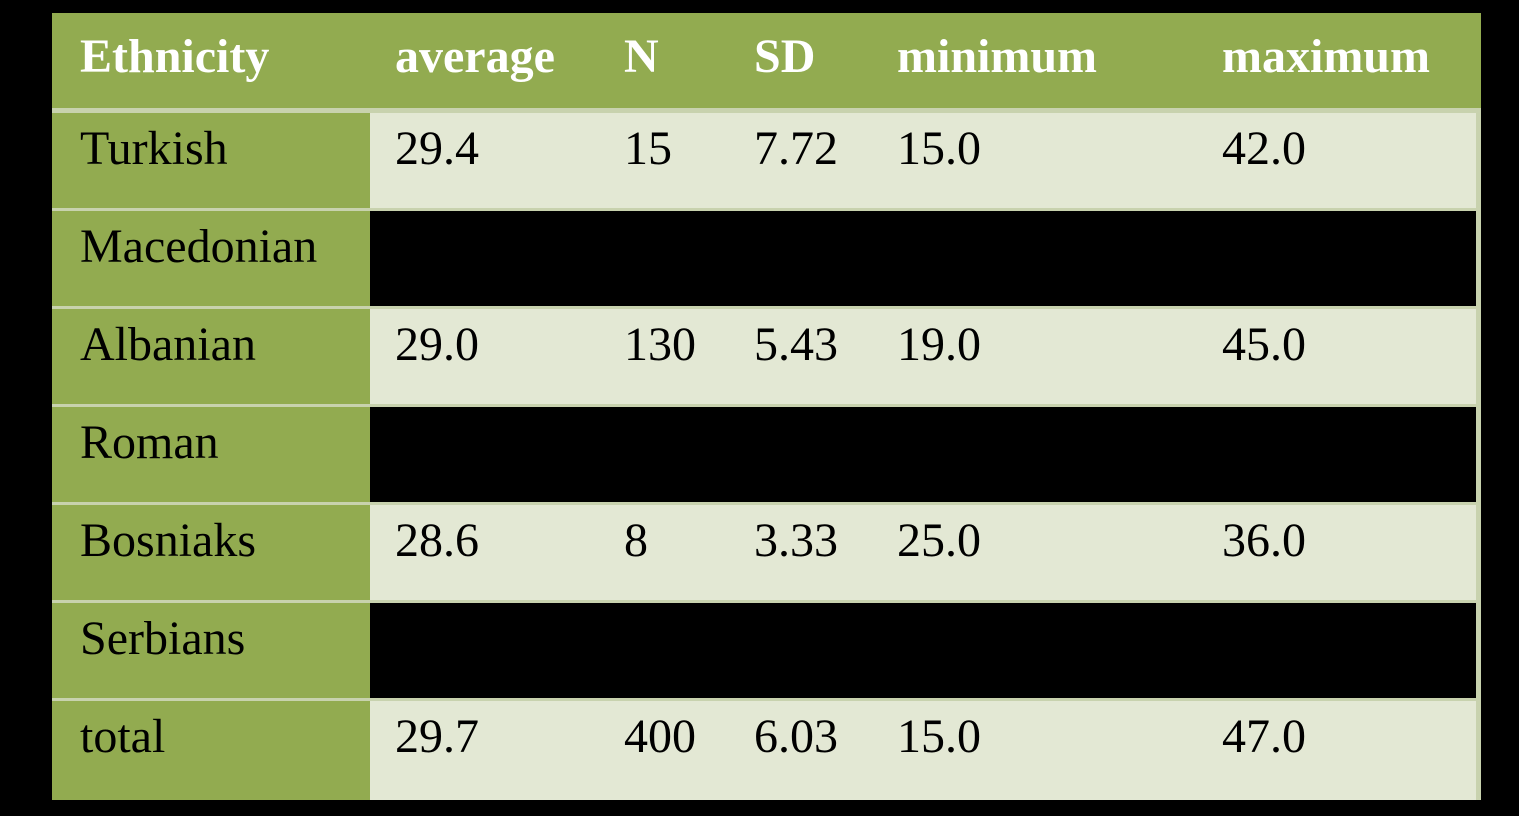 The height and width of the screenshot is (816, 1519). Describe the element at coordinates (641, 56) in the screenshot. I see `header-cell: N` at that location.